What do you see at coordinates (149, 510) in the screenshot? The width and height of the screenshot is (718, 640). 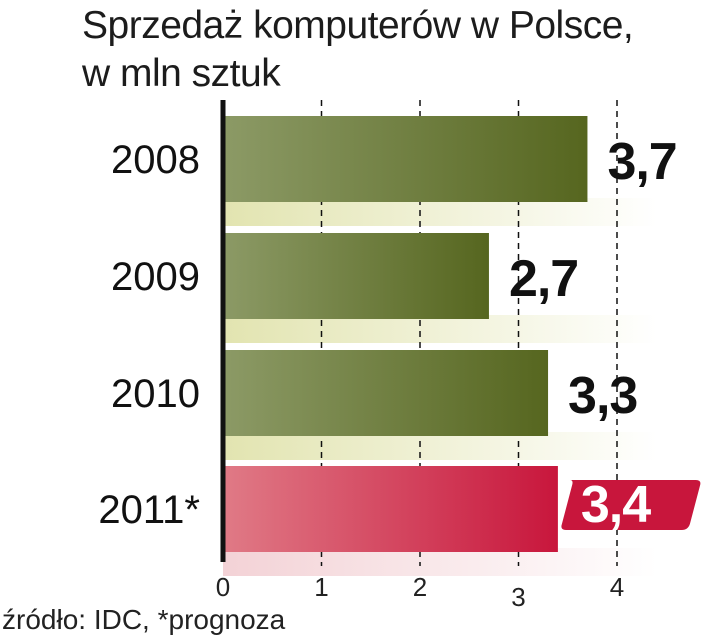 I see `category-label: 2011*` at bounding box center [149, 510].